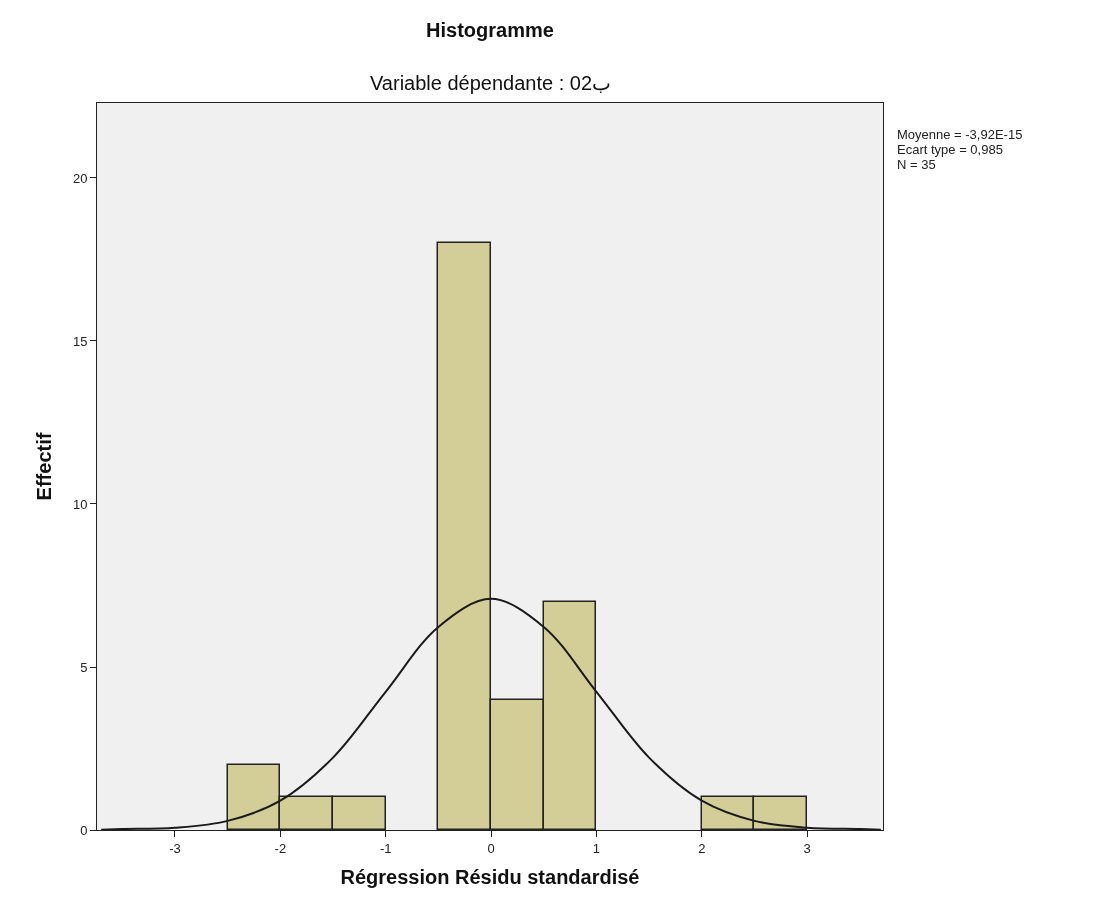 Image resolution: width=1101 pixels, height=920 pixels. What do you see at coordinates (807, 848) in the screenshot?
I see `x-tick-label: 3` at bounding box center [807, 848].